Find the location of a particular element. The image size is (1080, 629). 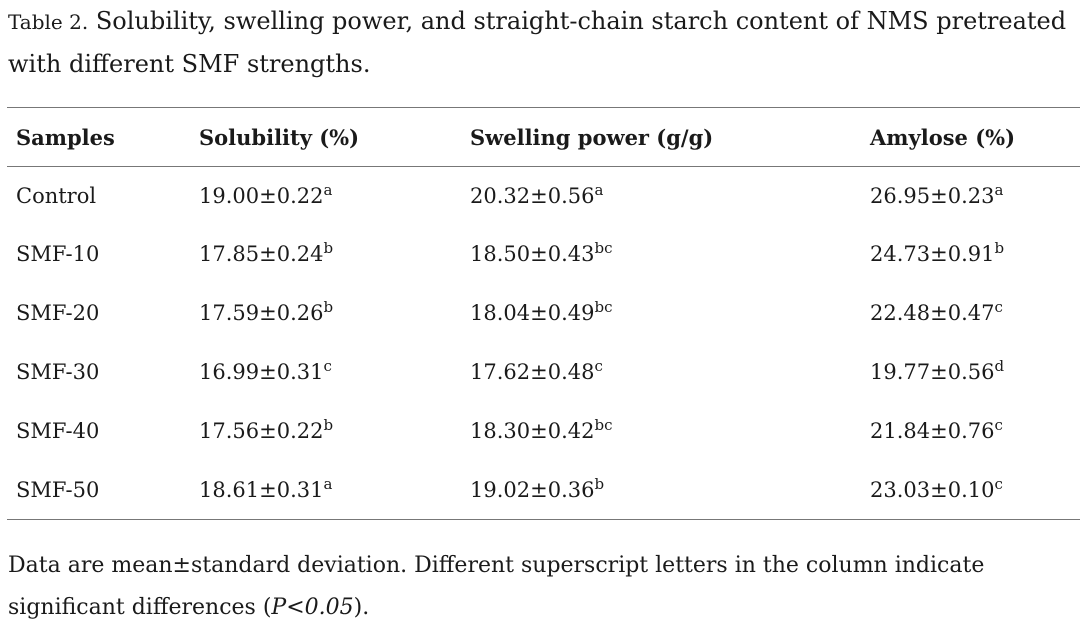

cell-sample: SMF-40 is located at coordinates (58, 431).